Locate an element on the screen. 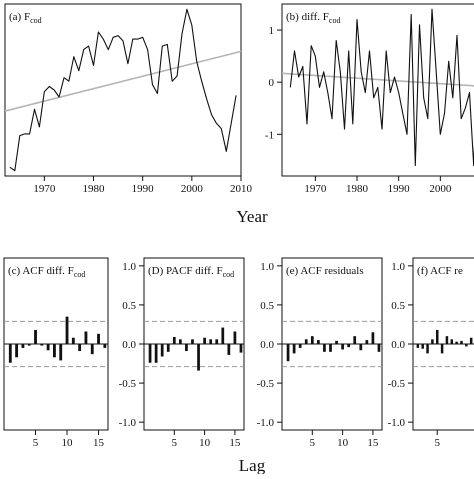 The height and width of the screenshot is (479, 474). panel-e-xtick-label: 5 is located at coordinates (313, 443).